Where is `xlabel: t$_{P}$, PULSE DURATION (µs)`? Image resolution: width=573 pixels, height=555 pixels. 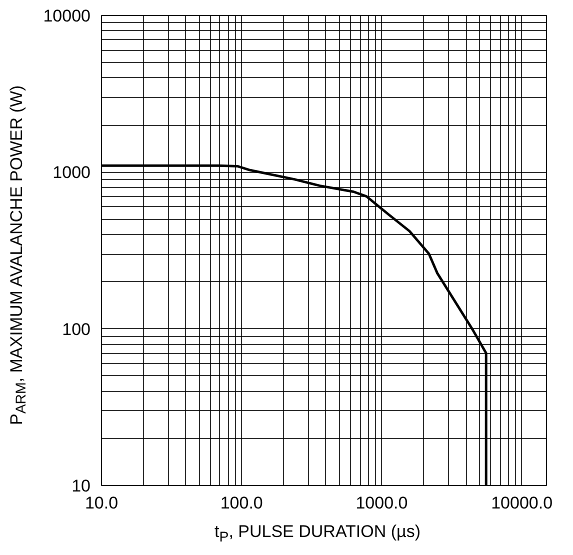
xlabel: t$_{P}$, PULSE DURATION (µs) is located at coordinates (318, 534).